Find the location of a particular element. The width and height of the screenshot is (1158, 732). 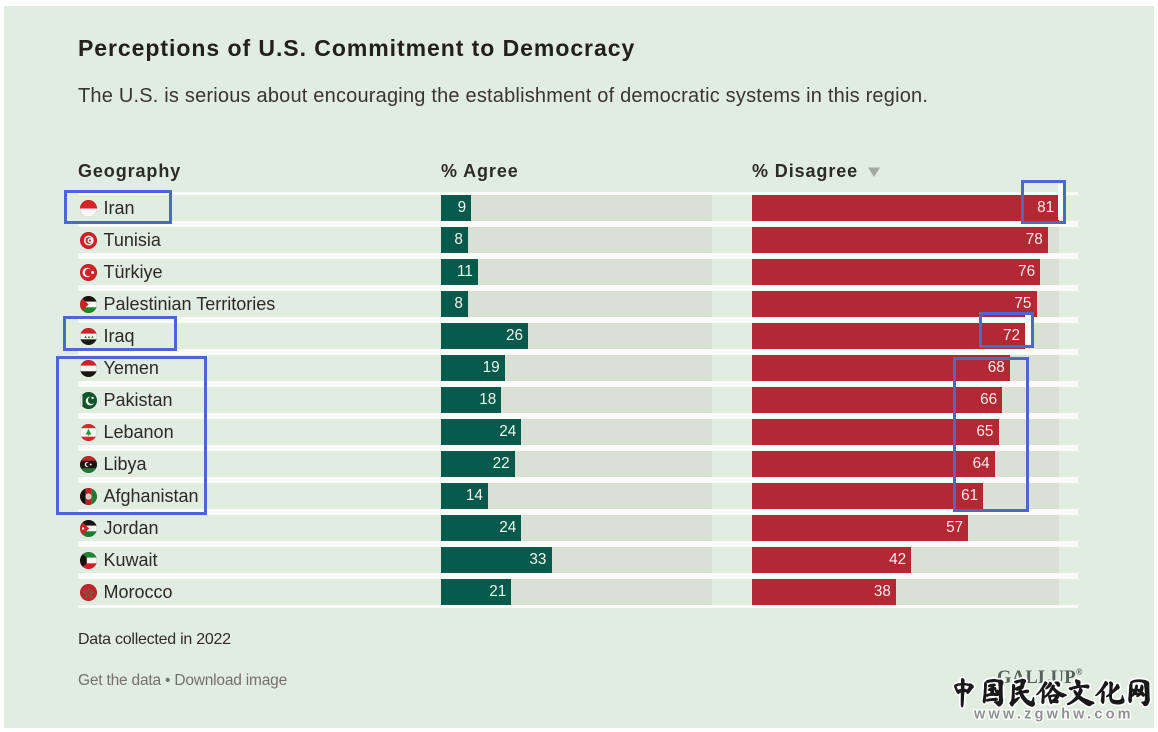

svg-text: www.zgwhw.com is located at coordinates (1053, 715).